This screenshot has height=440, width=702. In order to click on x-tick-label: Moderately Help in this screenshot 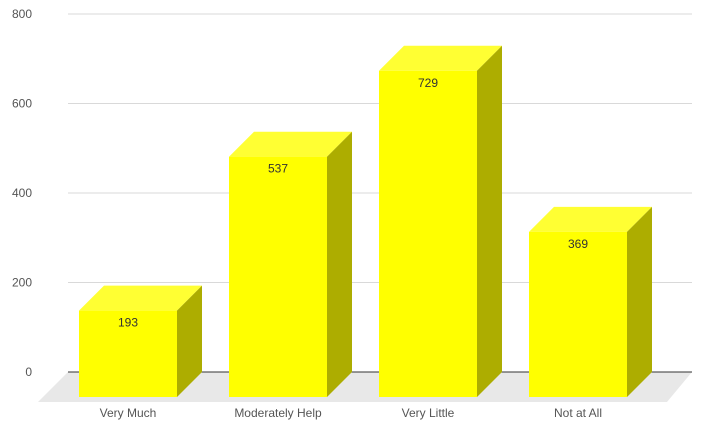, I will do `click(278, 413)`.